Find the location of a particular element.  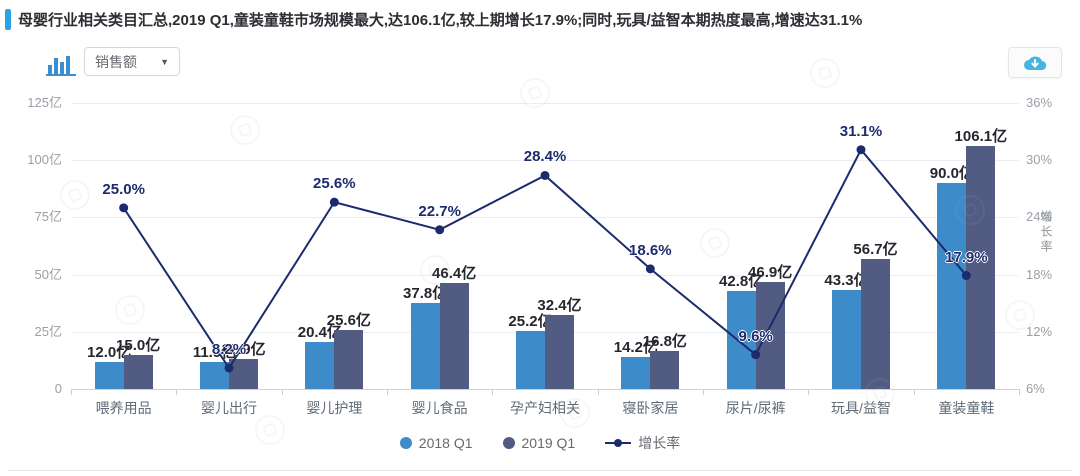

right-axis-tick: 36% is located at coordinates (1039, 102).